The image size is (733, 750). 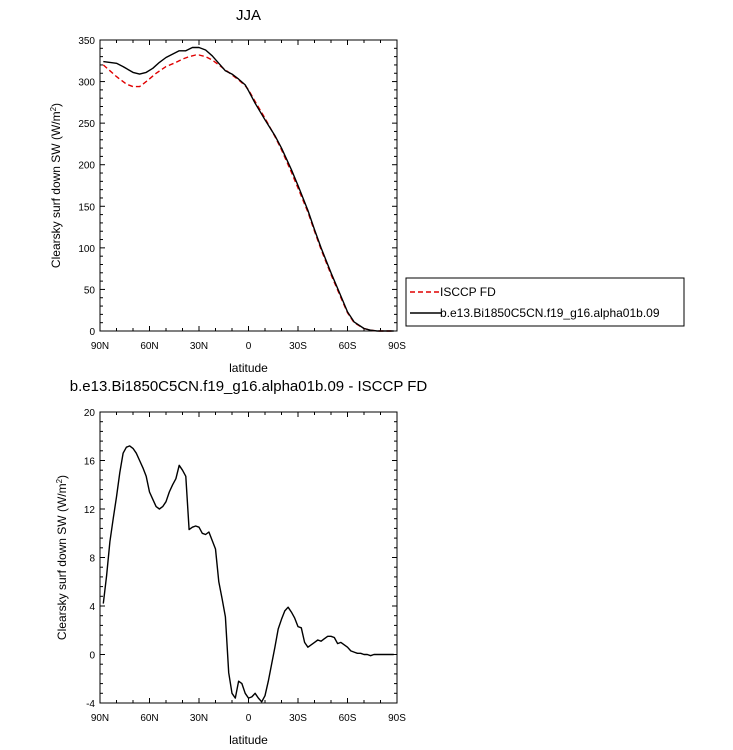 I want to click on y-tick-label: 50, so click(x=90, y=290).